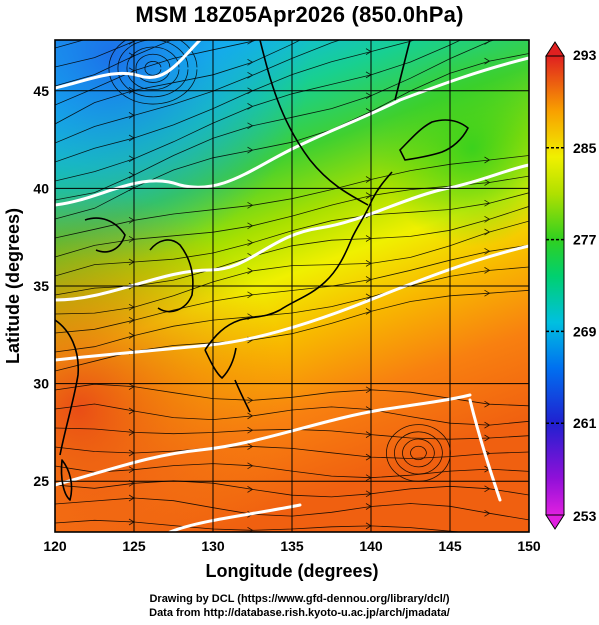 The image size is (599, 625). I want to click on lon-tick-label: 130, so click(213, 546).